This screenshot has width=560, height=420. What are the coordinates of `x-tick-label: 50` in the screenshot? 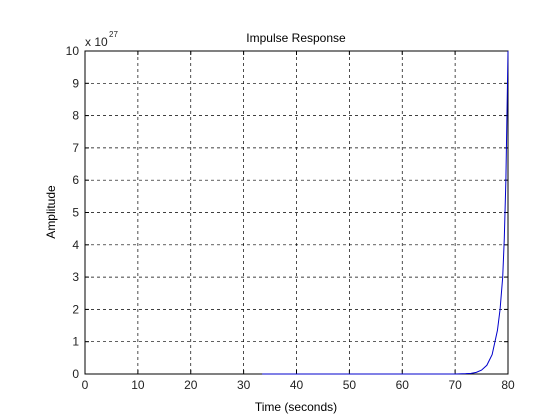 It's located at (350, 385).